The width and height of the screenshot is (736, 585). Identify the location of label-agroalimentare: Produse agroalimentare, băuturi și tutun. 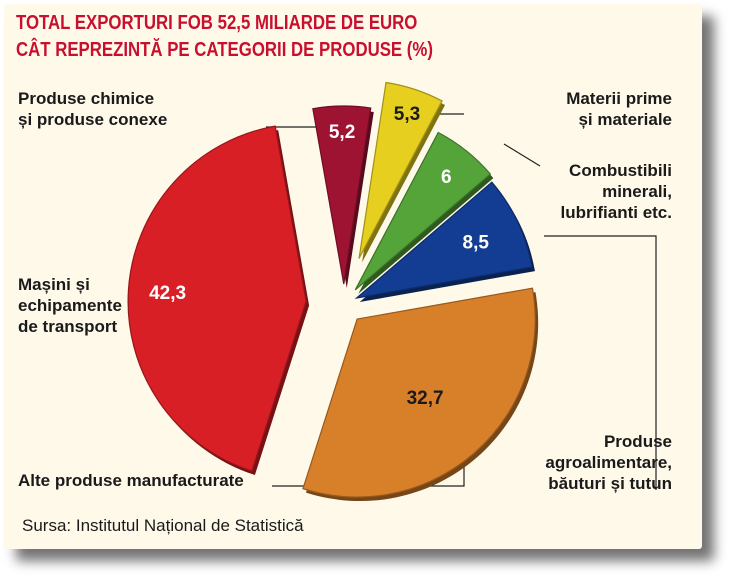
(608, 462).